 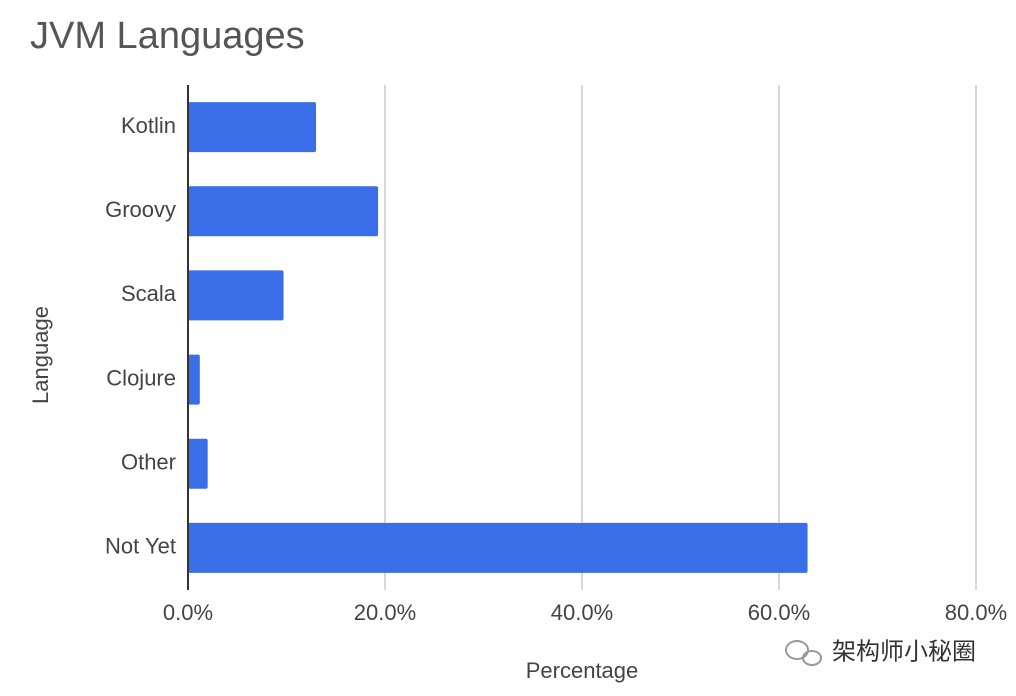 I want to click on y-tick-label: Other, so click(x=148, y=462).